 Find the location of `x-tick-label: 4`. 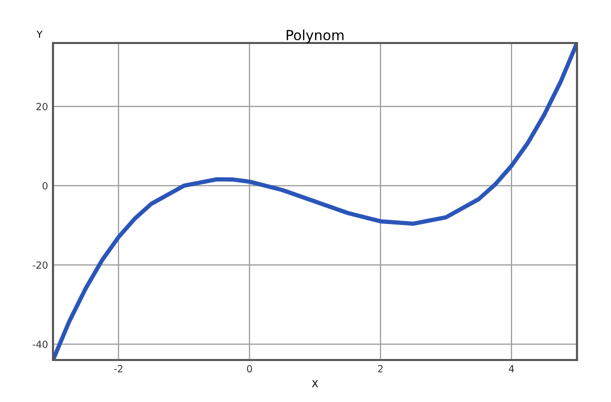

x-tick-label: 4 is located at coordinates (511, 368).